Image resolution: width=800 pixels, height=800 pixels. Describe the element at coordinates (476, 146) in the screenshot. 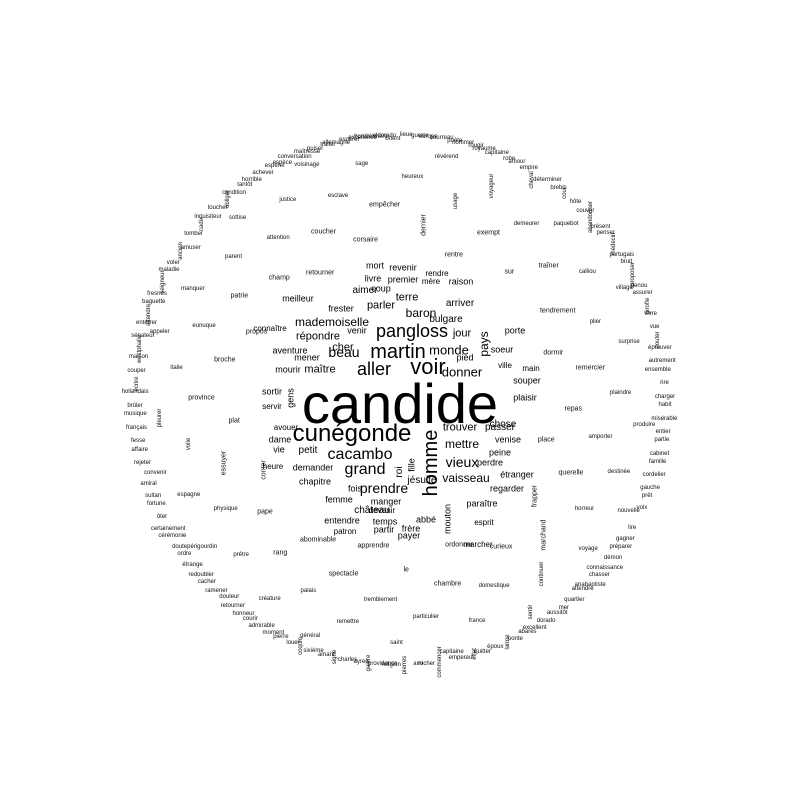

I see `word-minor: rougir` at that location.